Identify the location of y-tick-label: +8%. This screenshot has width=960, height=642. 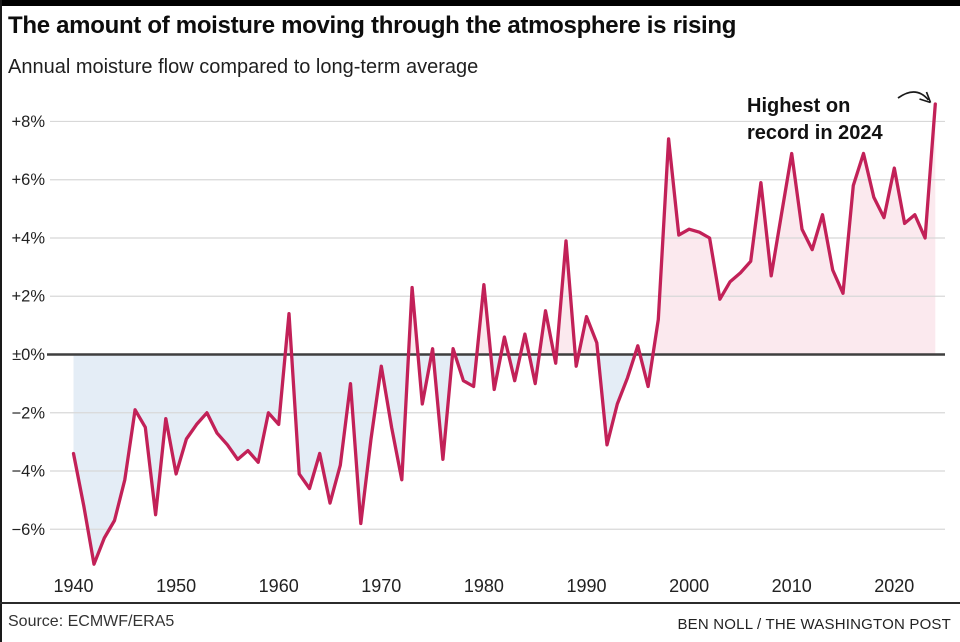
(29, 122).